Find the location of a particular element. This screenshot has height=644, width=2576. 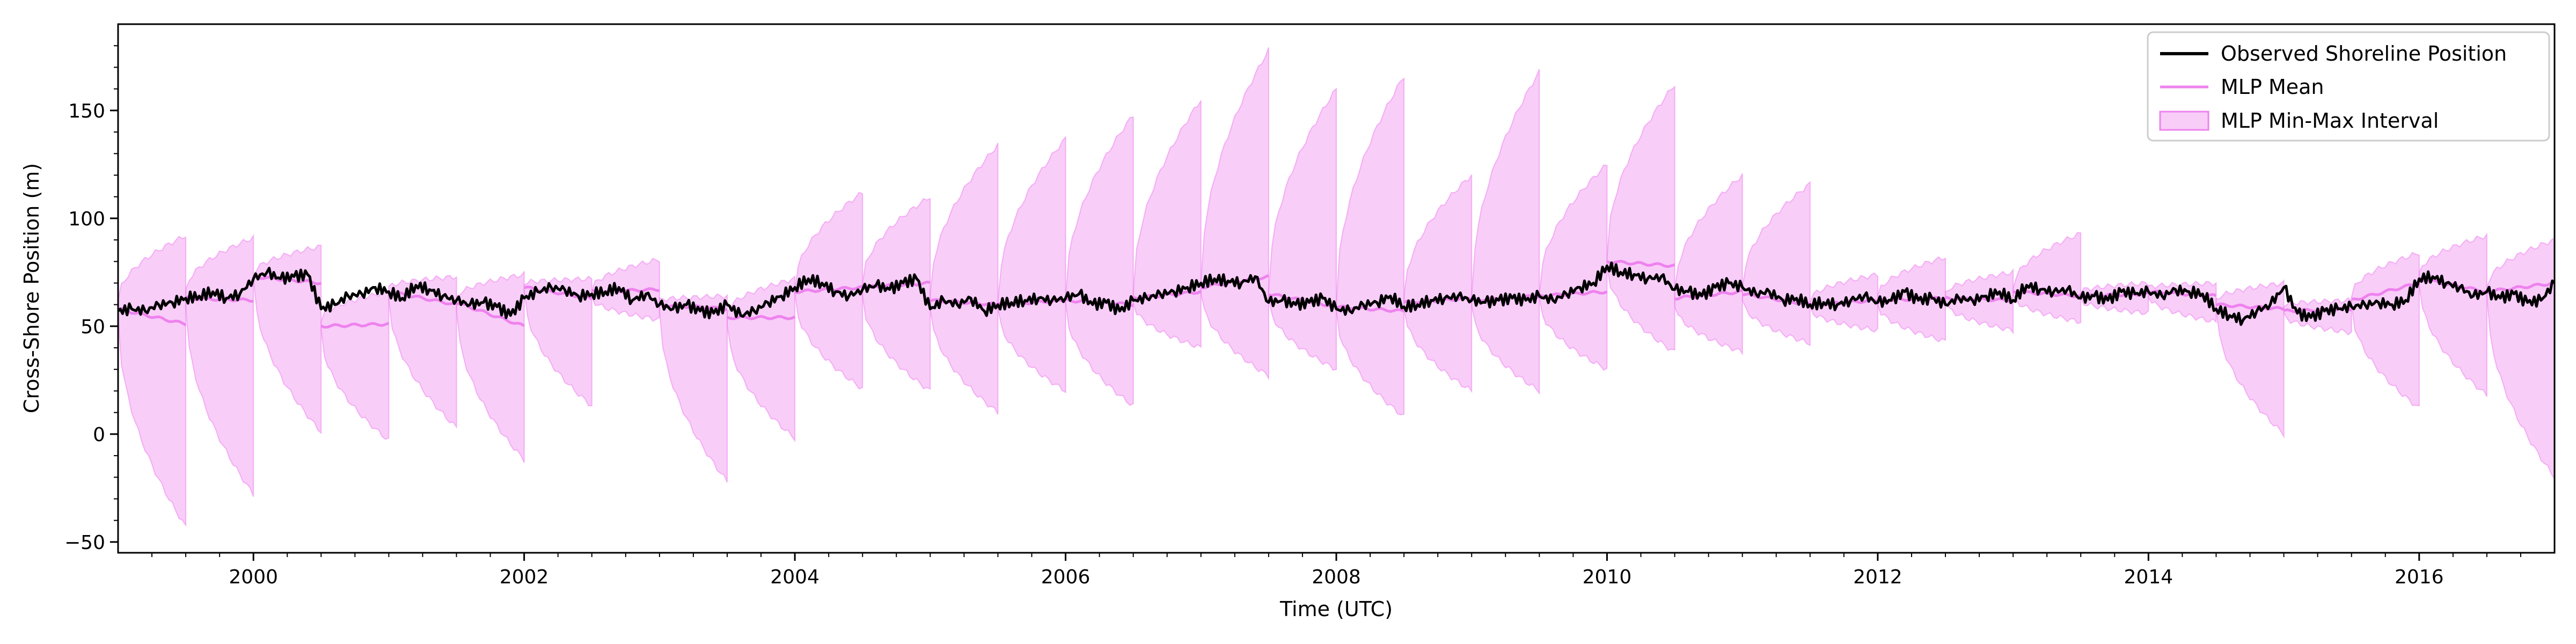

x-tick-label: 2004 is located at coordinates (794, 577).